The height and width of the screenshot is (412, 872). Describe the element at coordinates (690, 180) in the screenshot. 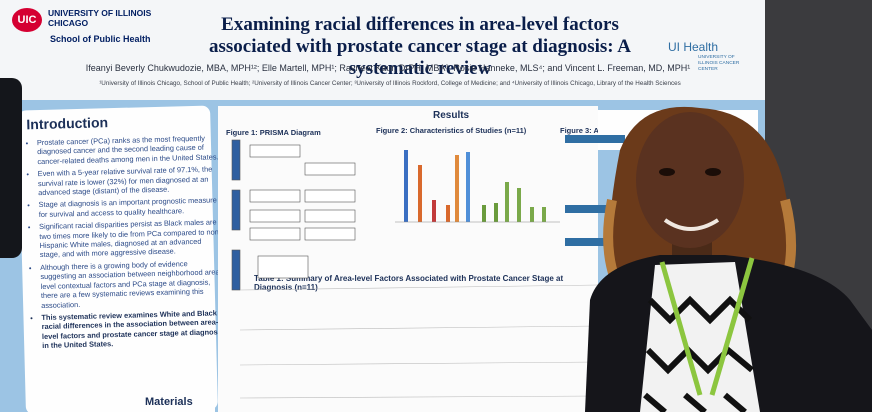

I see `face` at that location.